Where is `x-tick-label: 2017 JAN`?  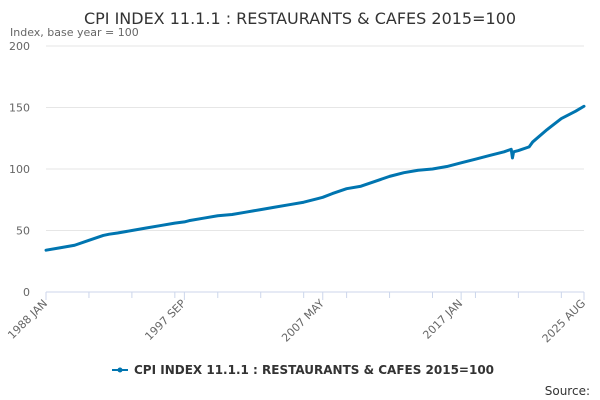 x-tick-label: 2017 JAN is located at coordinates (442, 319).